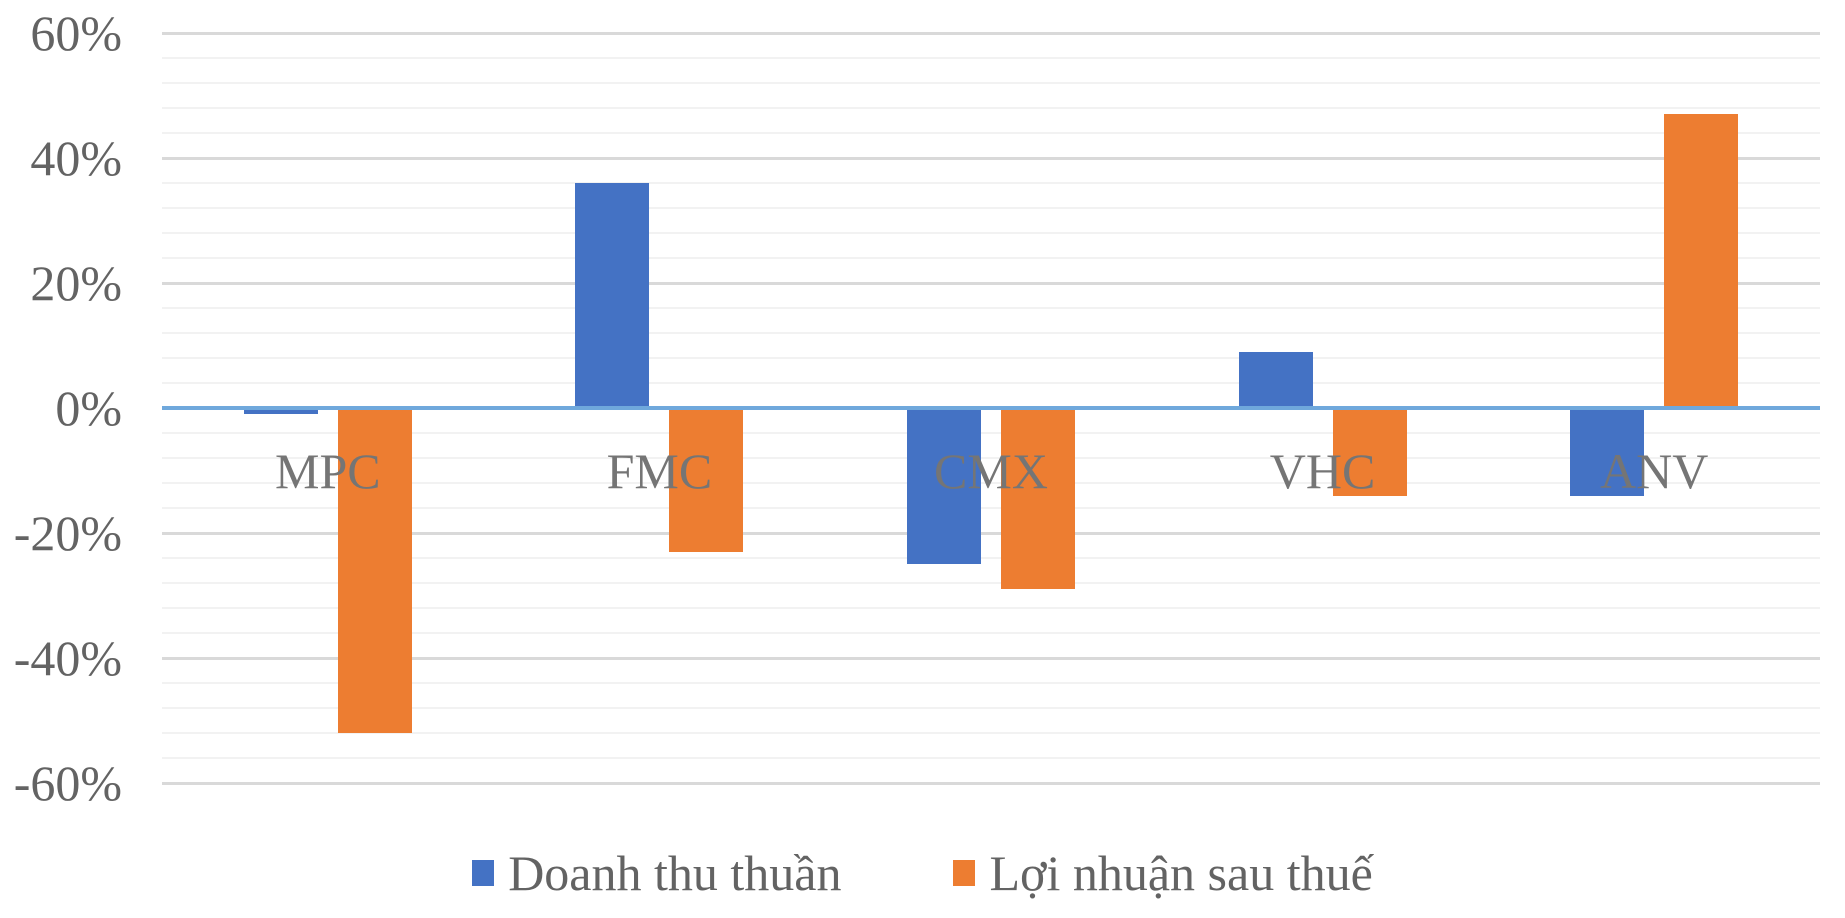 The width and height of the screenshot is (1845, 918). I want to click on legend-swatch-orange, so click(964, 873).